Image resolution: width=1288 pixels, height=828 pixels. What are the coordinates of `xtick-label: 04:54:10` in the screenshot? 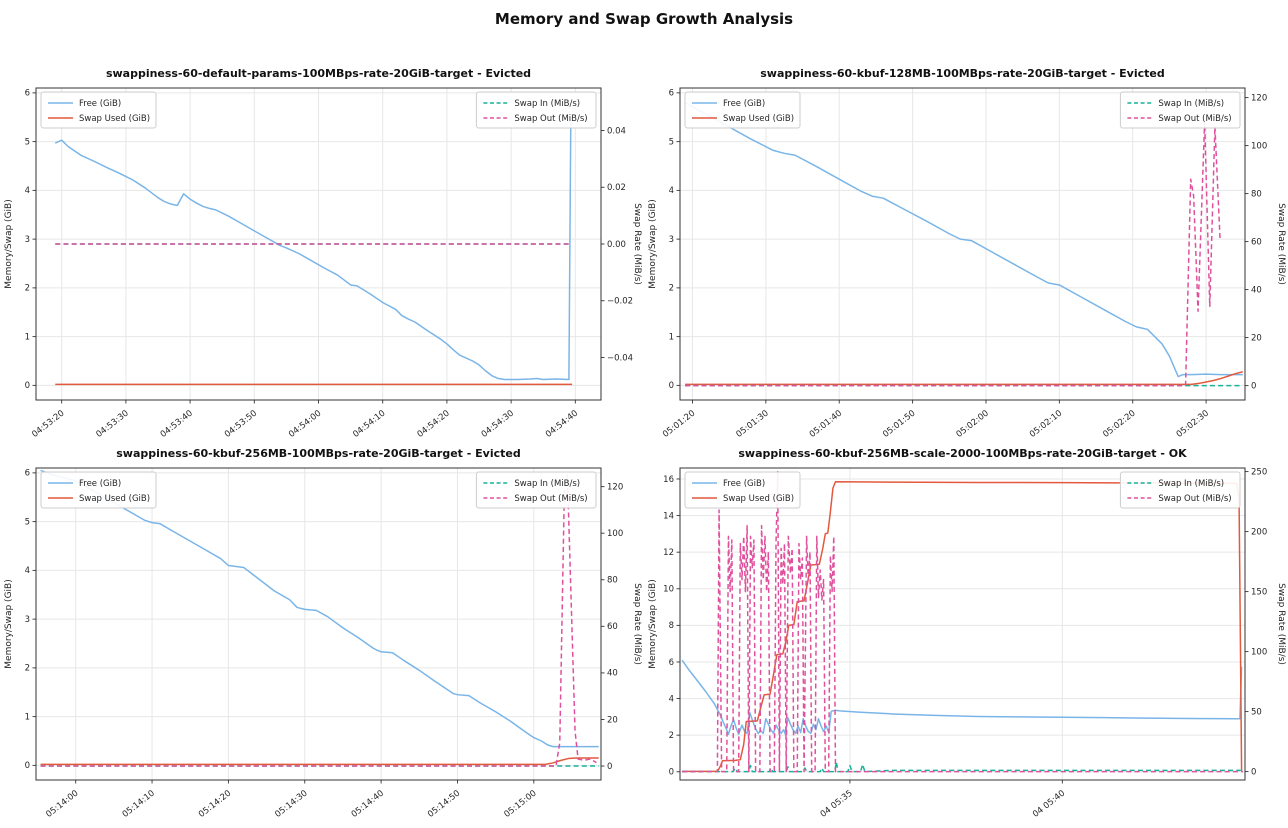 It's located at (369, 423).